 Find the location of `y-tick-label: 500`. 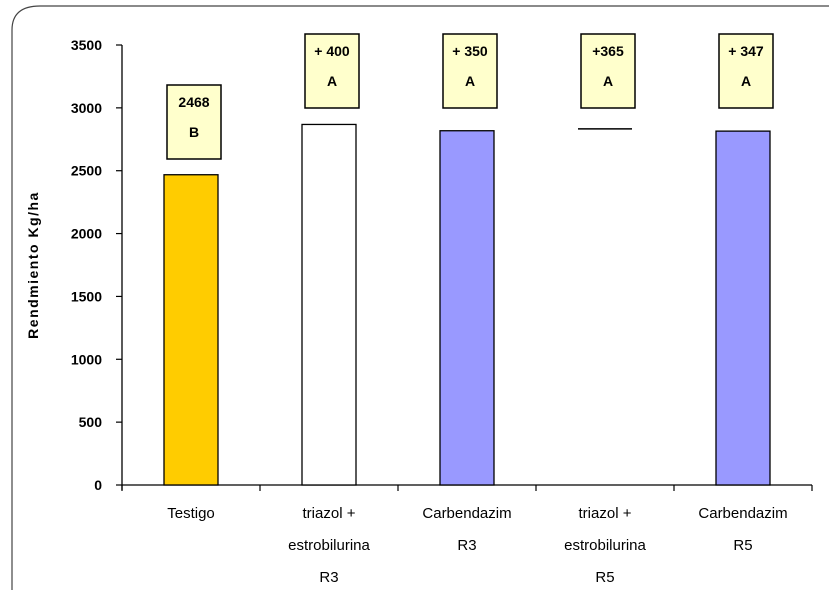

y-tick-label: 500 is located at coordinates (91, 422).